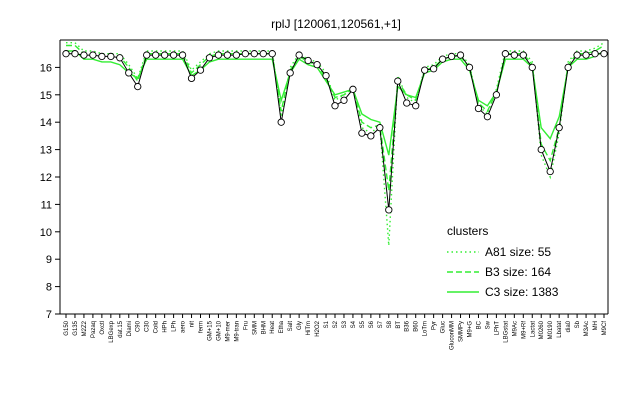 The image size is (640, 400). I want to click on x-tick-label: M9+G, so click(471, 329).